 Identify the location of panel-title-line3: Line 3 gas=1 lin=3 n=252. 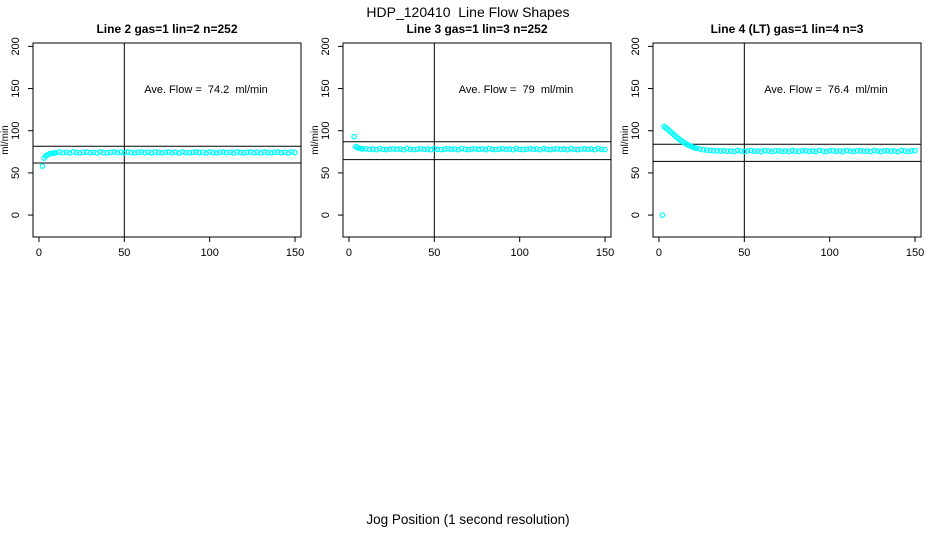
(477, 29).